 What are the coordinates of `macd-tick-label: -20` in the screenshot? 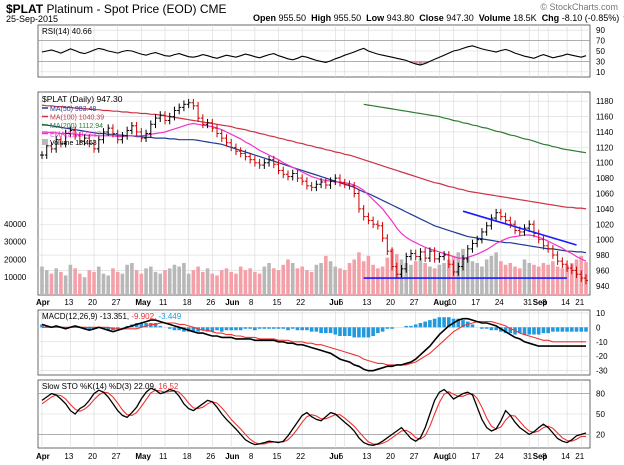 It's located at (602, 356).